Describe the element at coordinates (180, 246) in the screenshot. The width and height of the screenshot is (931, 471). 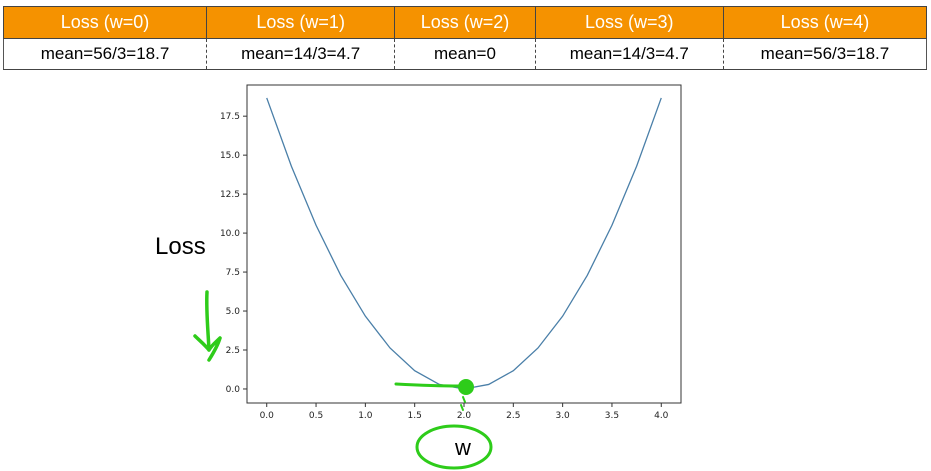
I see `y-axis-label: Loss` at that location.